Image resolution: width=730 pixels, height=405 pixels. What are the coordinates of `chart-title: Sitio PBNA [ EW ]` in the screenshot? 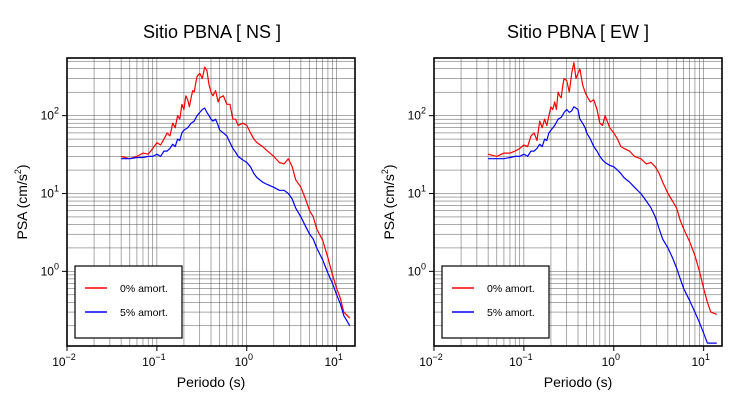 It's located at (578, 32).